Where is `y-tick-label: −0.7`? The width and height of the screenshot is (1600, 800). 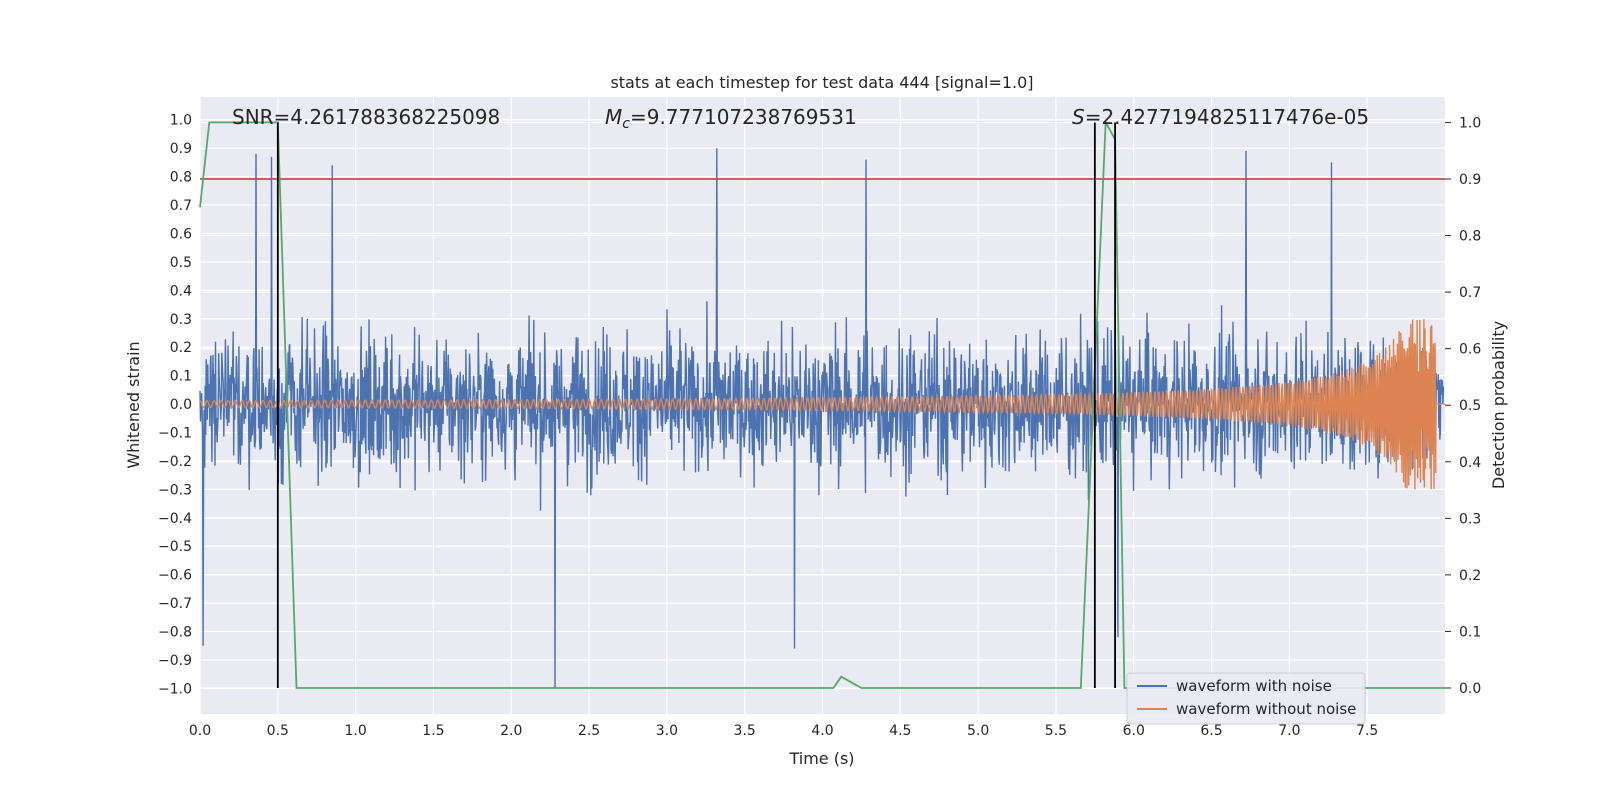 y-tick-label: −0.7 is located at coordinates (175, 604).